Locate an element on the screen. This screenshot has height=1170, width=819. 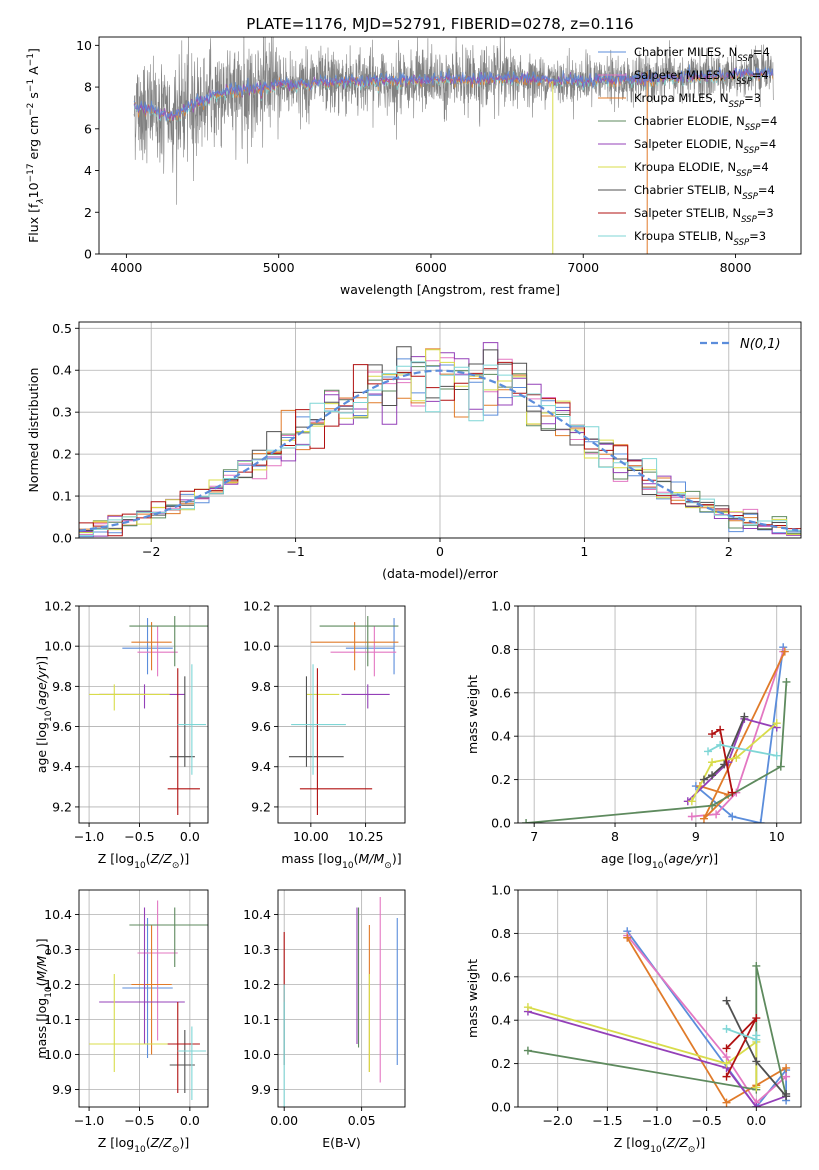
mass_vs_Z-x-label: Z [log10(Z/Z⊙)] is located at coordinates (143, 1145).